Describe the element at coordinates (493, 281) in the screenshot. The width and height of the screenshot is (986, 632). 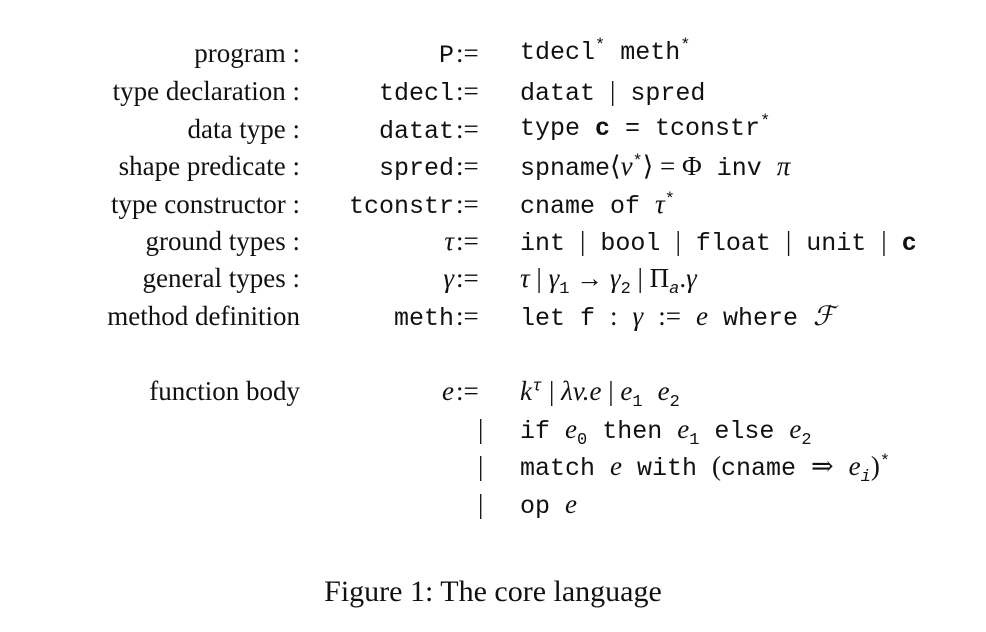
I see `grammar-row-general-types: general types : γ := τ | γ1 → γ2 | Πa.γ` at that location.